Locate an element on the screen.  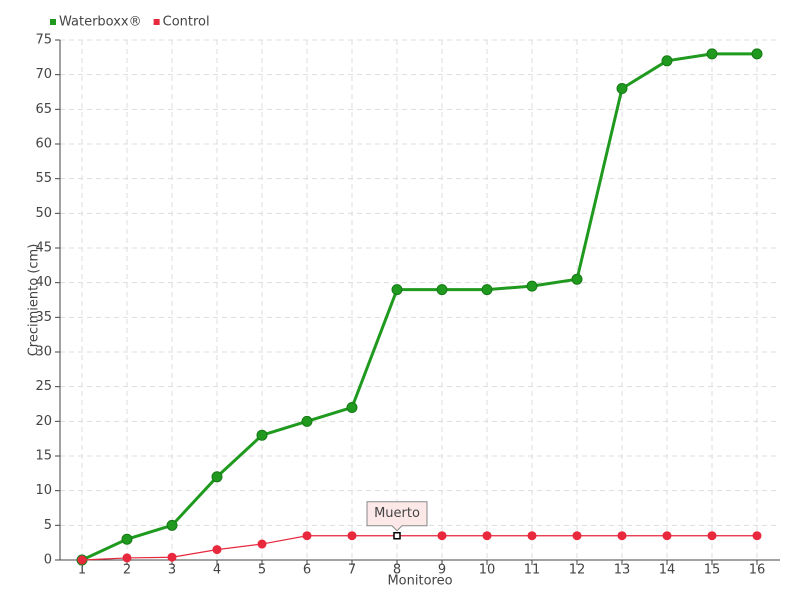
y-tick-label: 0 is located at coordinates (48, 560).